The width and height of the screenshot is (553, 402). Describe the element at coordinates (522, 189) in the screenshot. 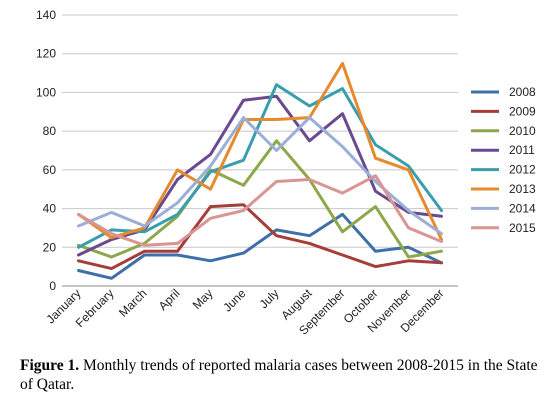

I see `legend-label-2013: 2013` at that location.